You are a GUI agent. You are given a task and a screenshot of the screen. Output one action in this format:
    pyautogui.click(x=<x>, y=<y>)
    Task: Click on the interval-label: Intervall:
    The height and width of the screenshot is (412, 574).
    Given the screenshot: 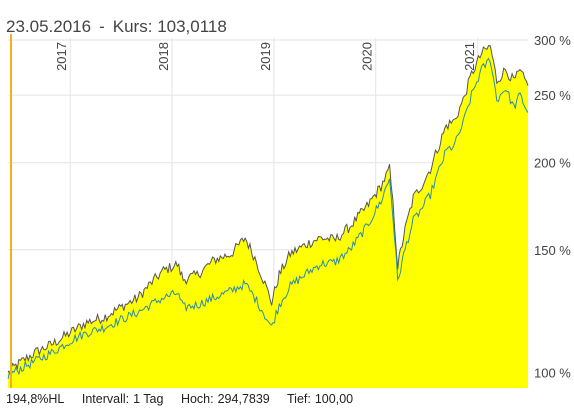 What is the action you would take?
    pyautogui.click(x=105, y=399)
    